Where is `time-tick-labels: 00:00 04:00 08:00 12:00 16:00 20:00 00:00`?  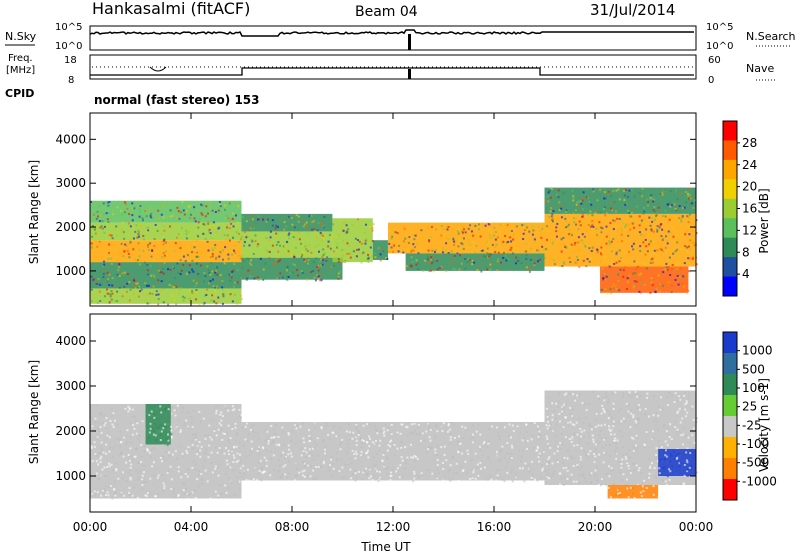
time-tick-labels: 00:00 04:00 08:00 12:00 16:00 20:00 00:00 is located at coordinates (393, 527).